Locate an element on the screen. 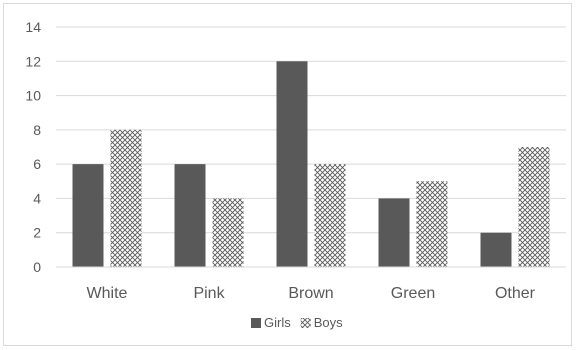 Image resolution: width=576 pixels, height=350 pixels. bar-boys-green is located at coordinates (432, 224).